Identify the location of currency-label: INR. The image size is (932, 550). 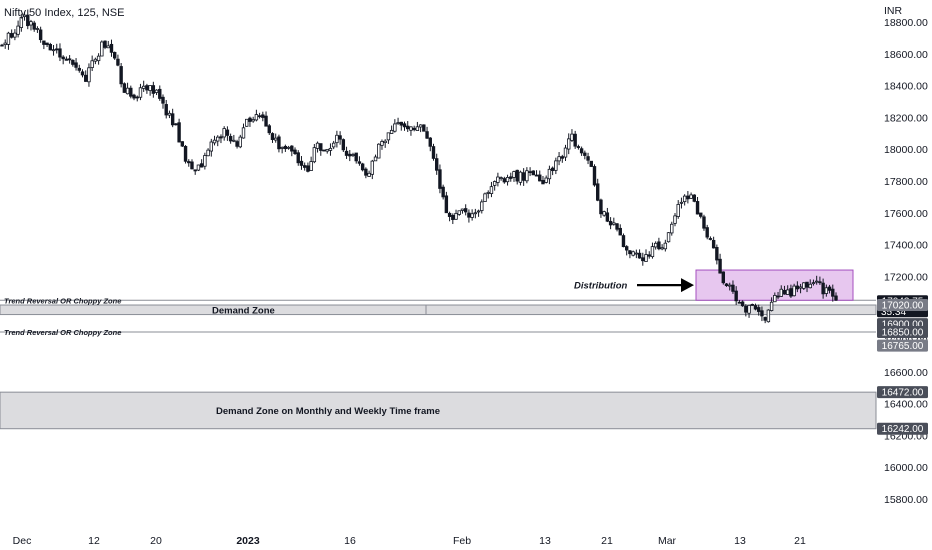
(893, 11).